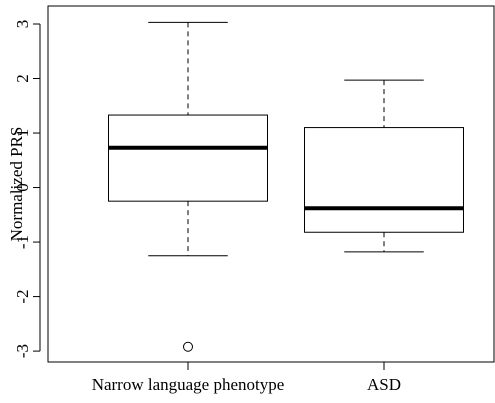 This screenshot has width=495, height=403. Describe the element at coordinates (22, 78) in the screenshot. I see `y-tick-label: 2` at that location.